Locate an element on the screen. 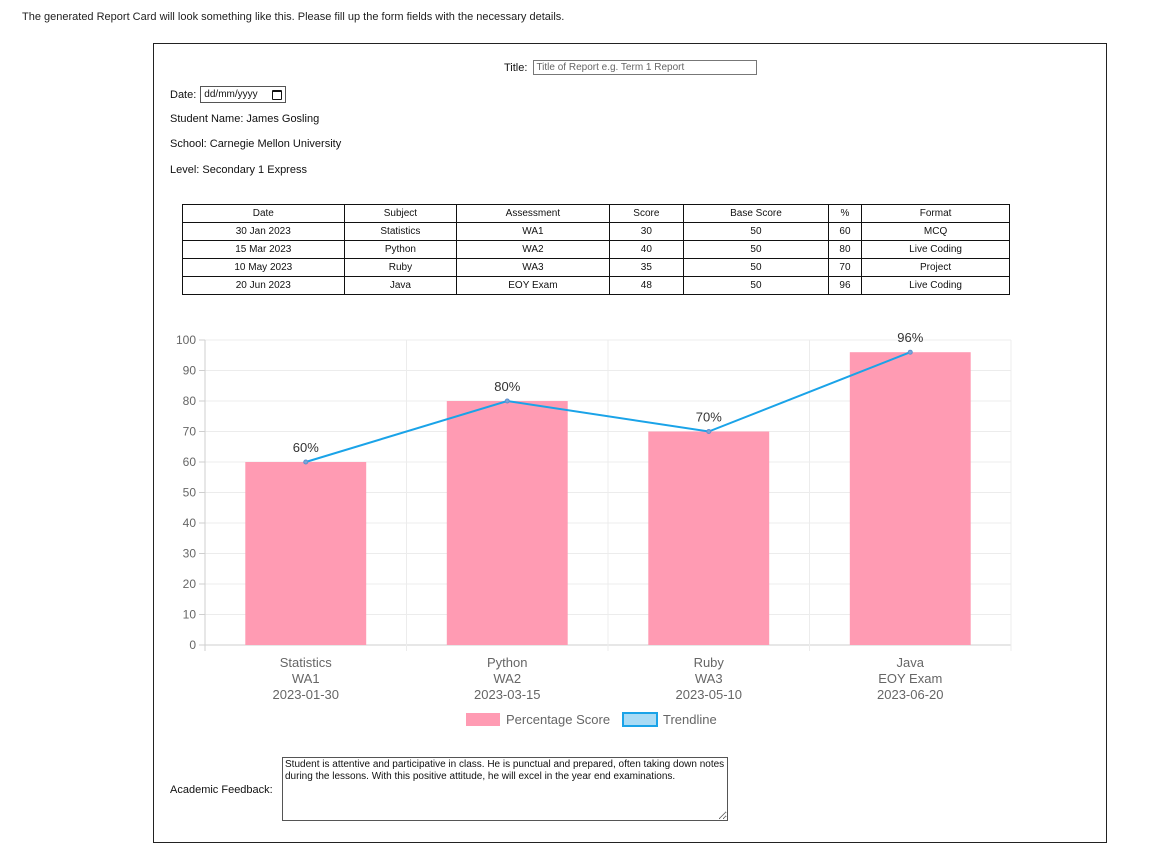 This screenshot has width=1163, height=843. y-tick-label: 50 is located at coordinates (190, 493).